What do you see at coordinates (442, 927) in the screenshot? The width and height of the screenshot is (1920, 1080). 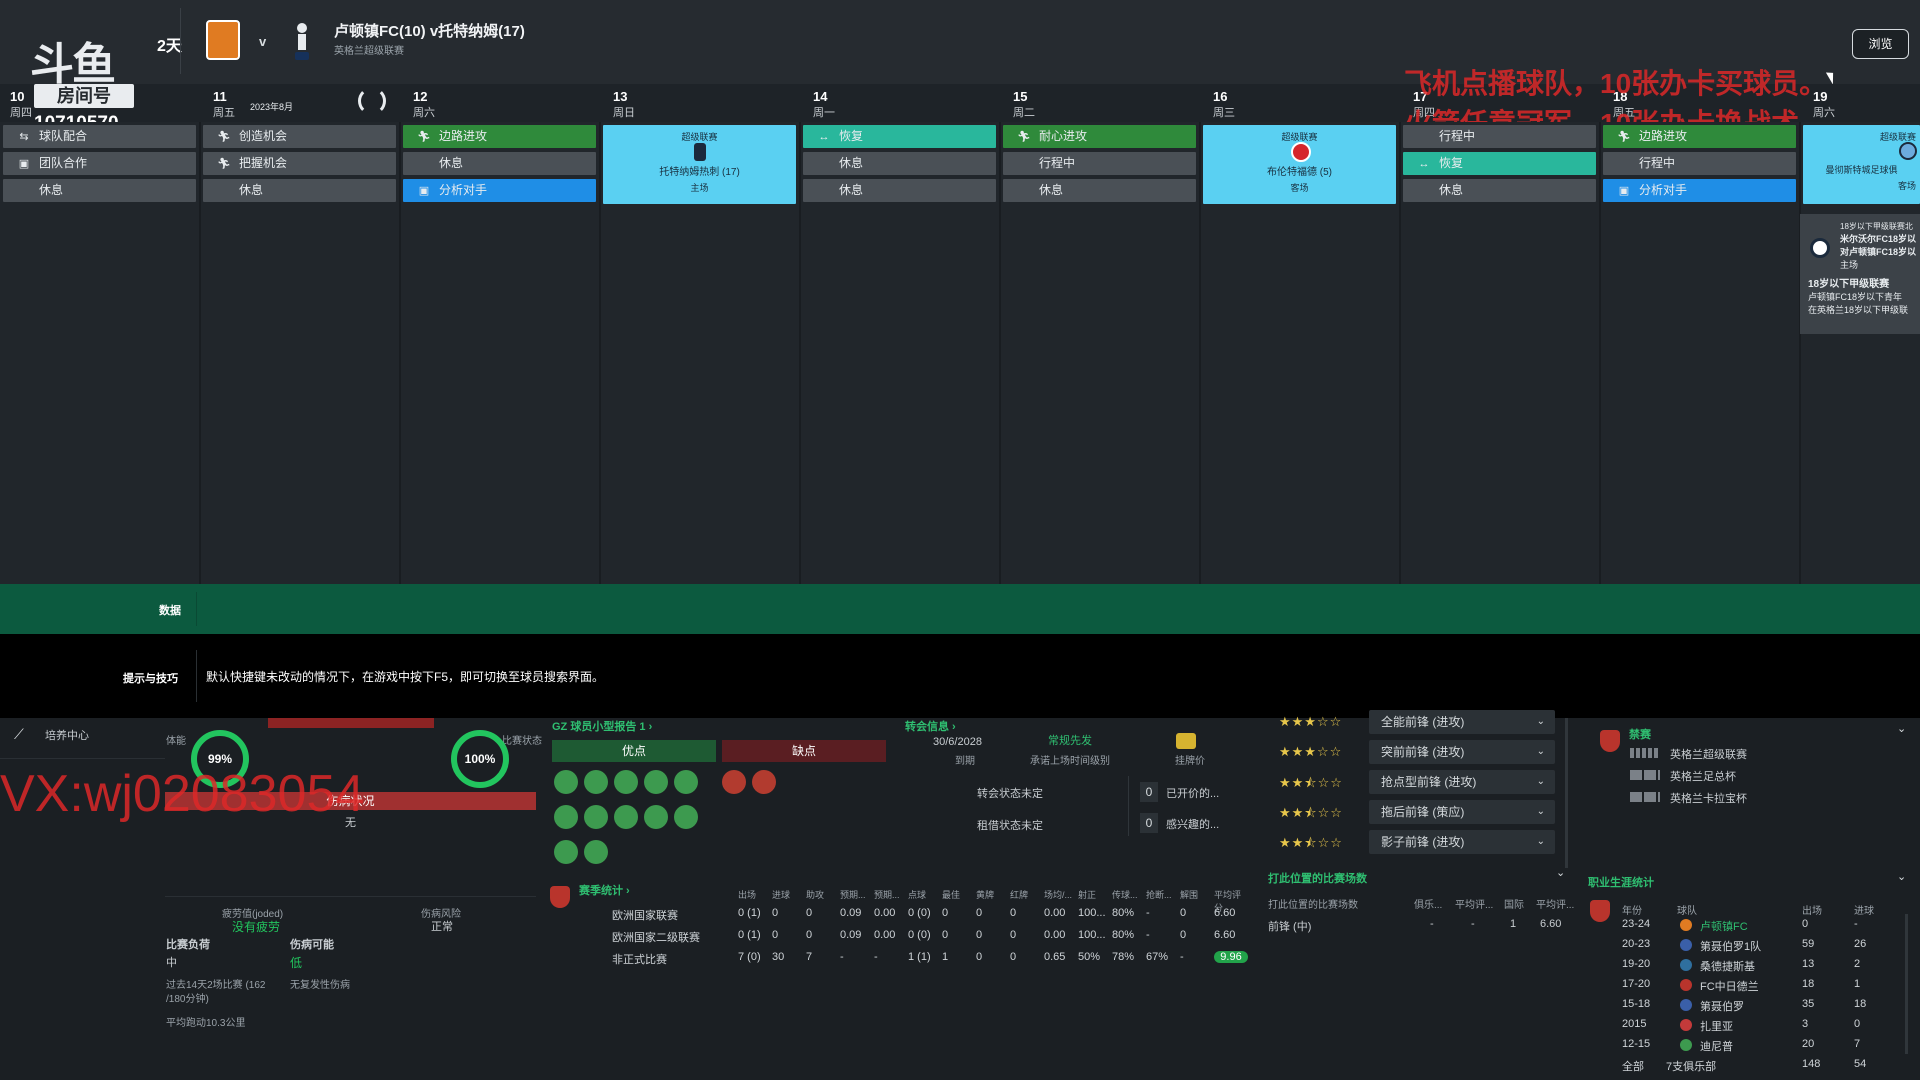 I see `injury-risk-value: 正常` at bounding box center [442, 927].